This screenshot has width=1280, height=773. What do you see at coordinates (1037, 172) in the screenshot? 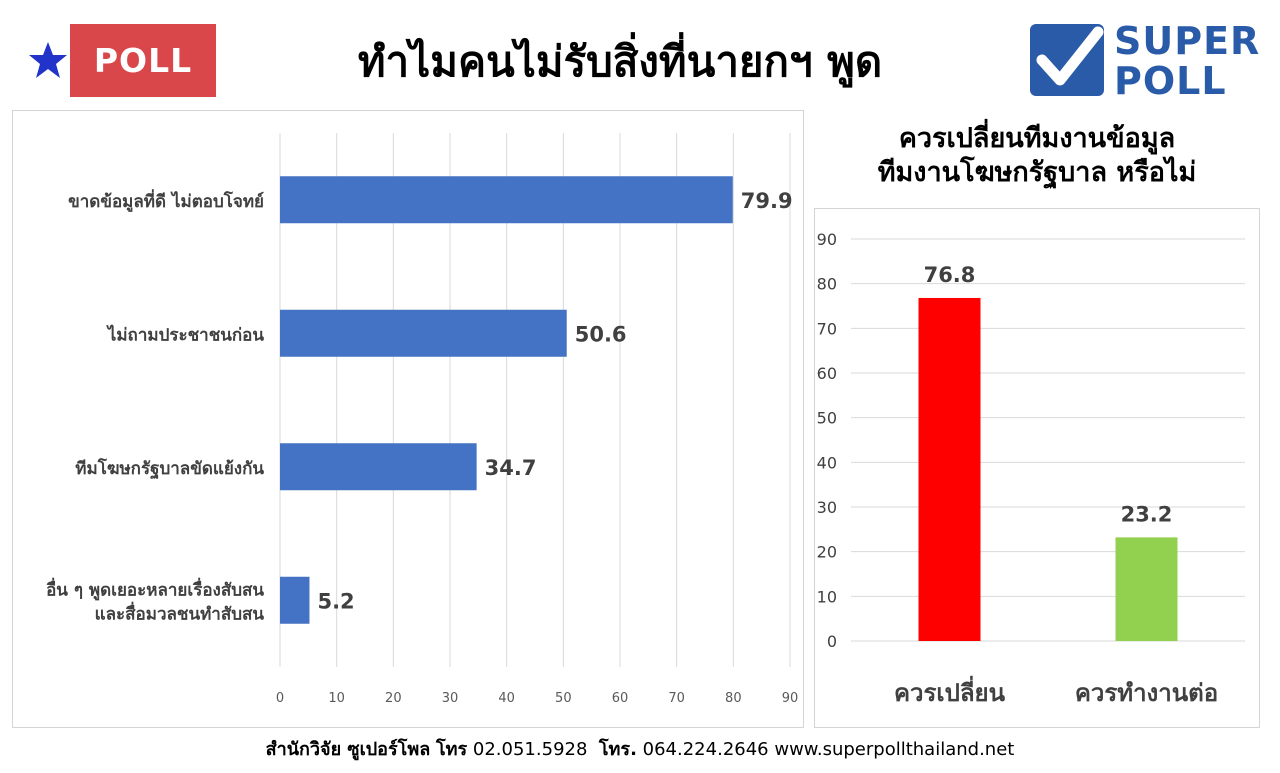
I see `right-chart-title-line-2: ทีมงานโฆษกรัฐบาล หรือไม่` at bounding box center [1037, 172].